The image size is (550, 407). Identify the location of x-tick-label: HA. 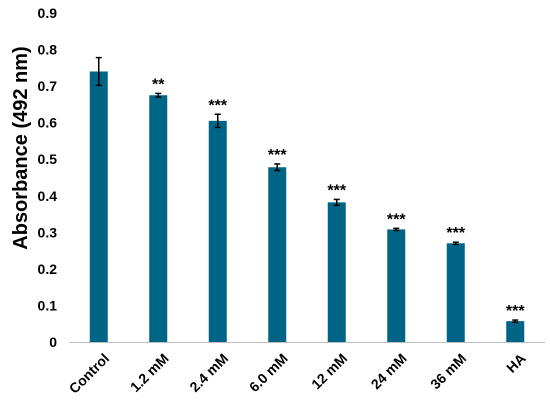
(516, 363).